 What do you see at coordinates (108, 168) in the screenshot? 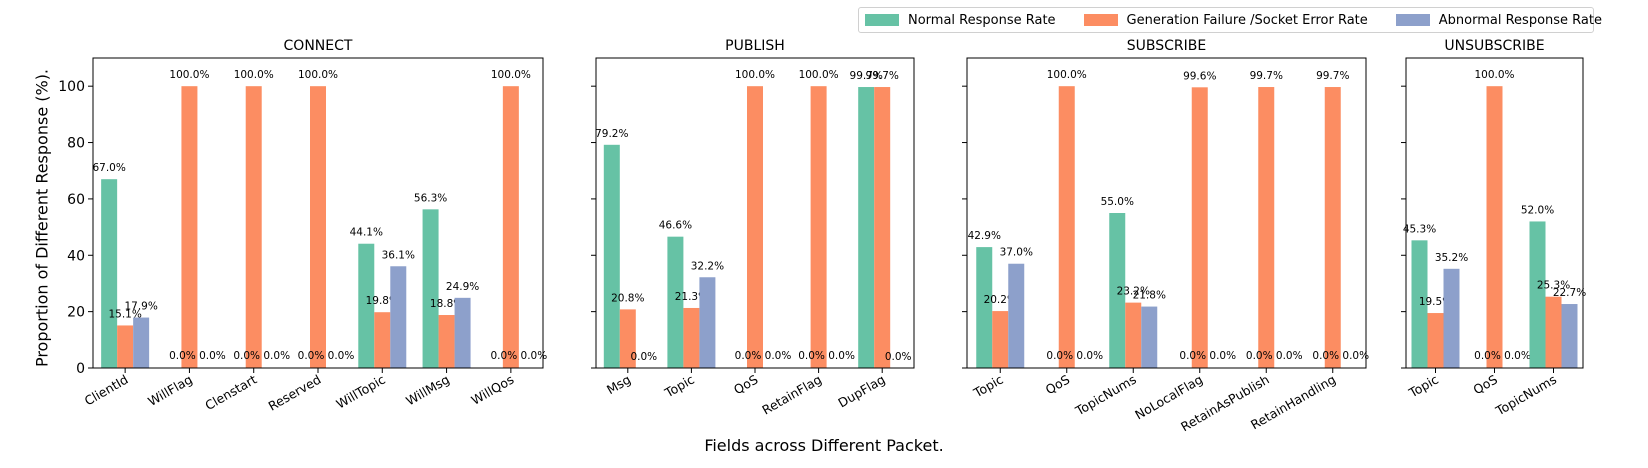
I see `panel-0-data-label: 67.0%` at bounding box center [108, 168].